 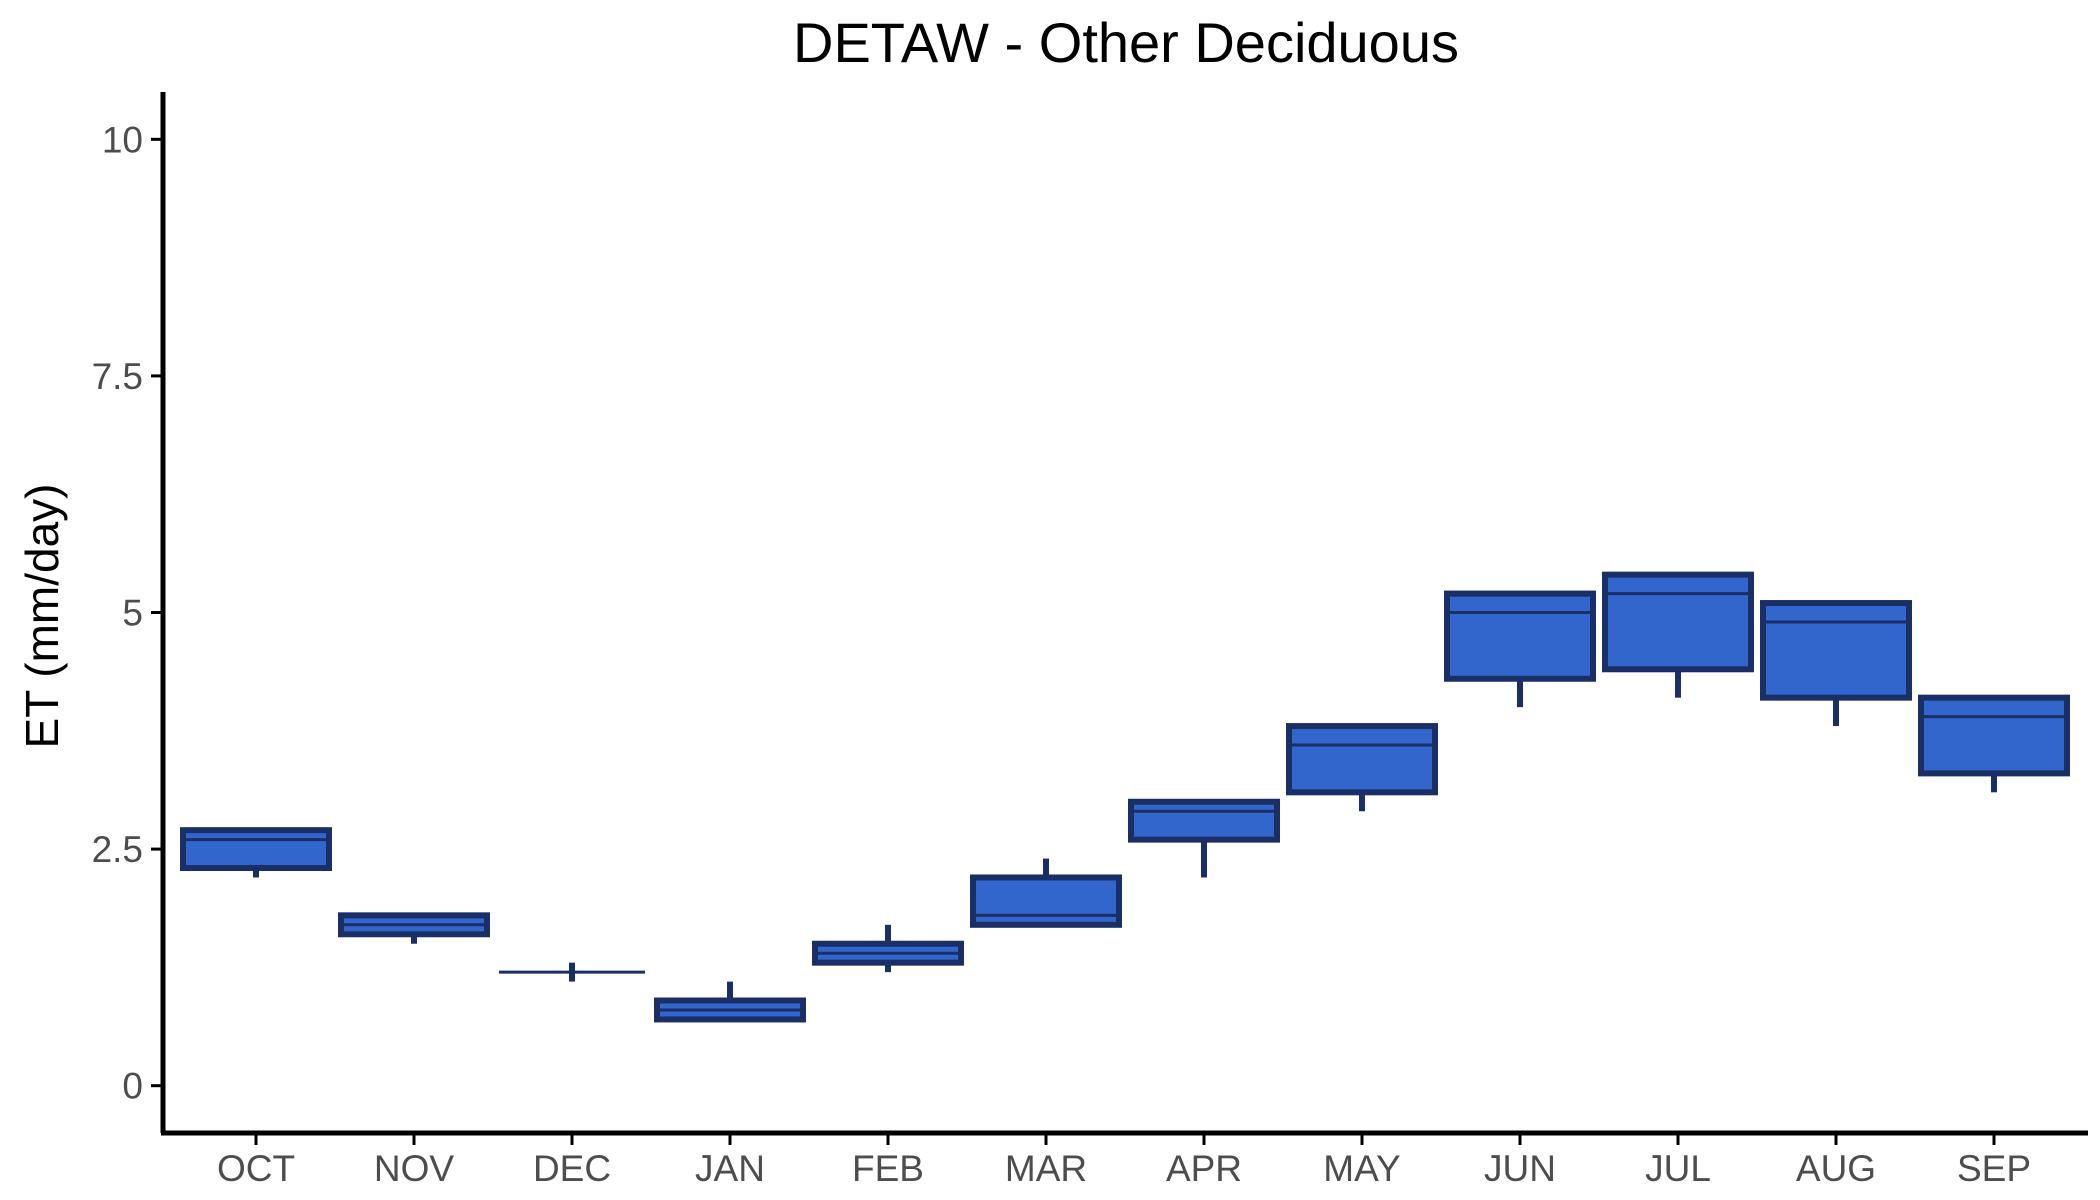 What do you see at coordinates (1046, 901) in the screenshot?
I see `box-mar` at bounding box center [1046, 901].